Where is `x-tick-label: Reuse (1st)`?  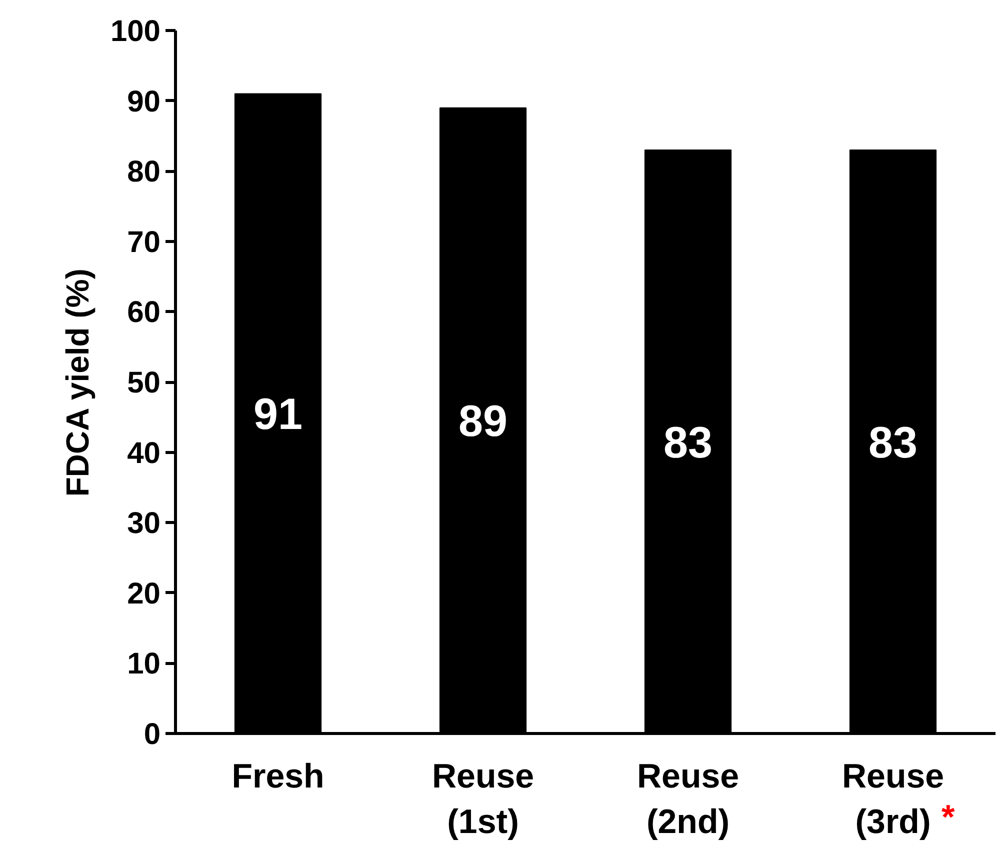
x-tick-label: Reuse (1st) is located at coordinates (483, 800).